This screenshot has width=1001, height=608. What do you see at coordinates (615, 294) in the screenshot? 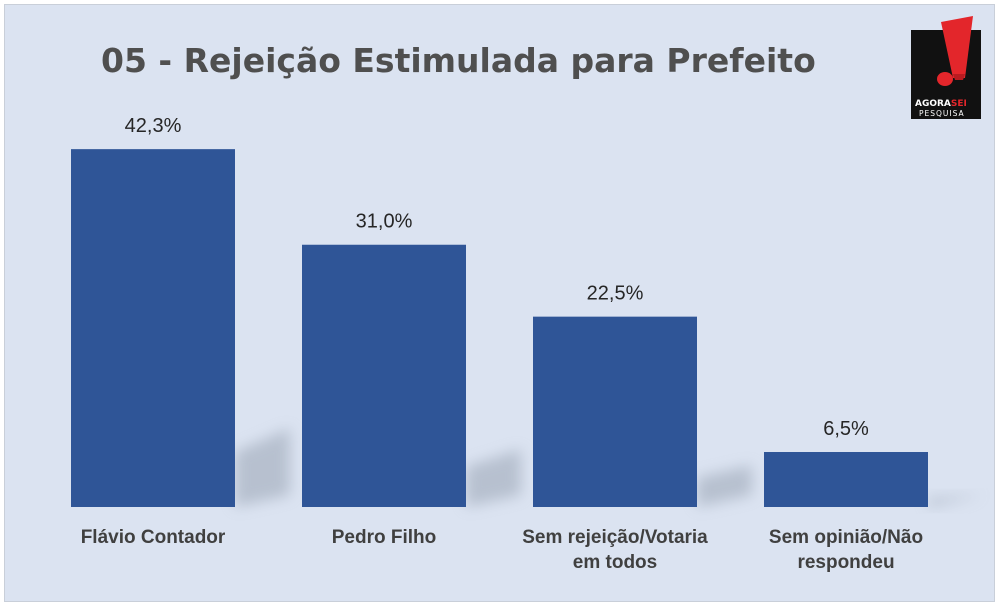
I see `data-label: 22,5%` at bounding box center [615, 294].